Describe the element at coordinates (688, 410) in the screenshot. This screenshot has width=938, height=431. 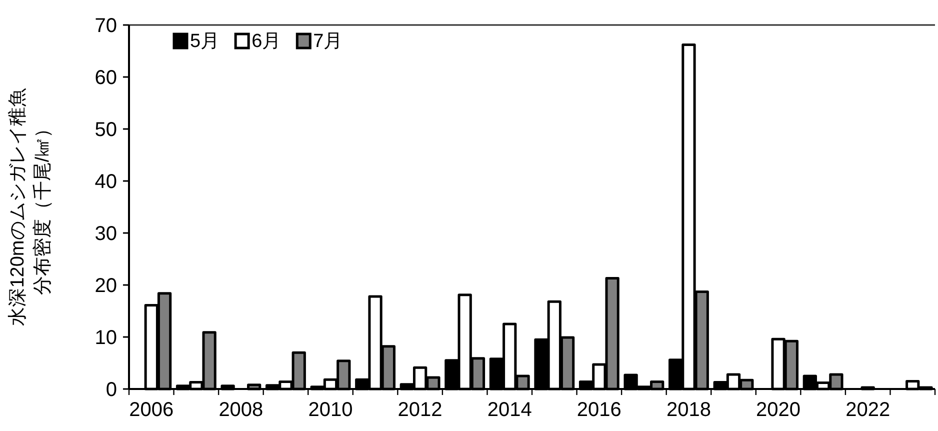
I see `x-tick-label: 2018` at that location.